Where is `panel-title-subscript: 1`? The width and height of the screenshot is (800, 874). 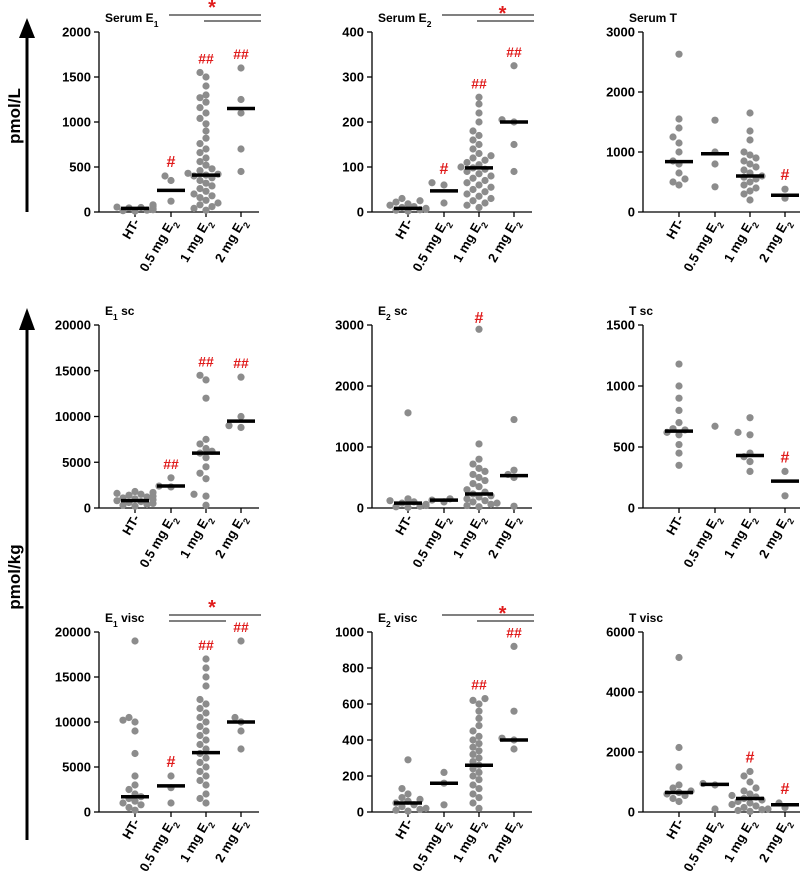 panel-title-subscript: 1 is located at coordinates (156, 24).